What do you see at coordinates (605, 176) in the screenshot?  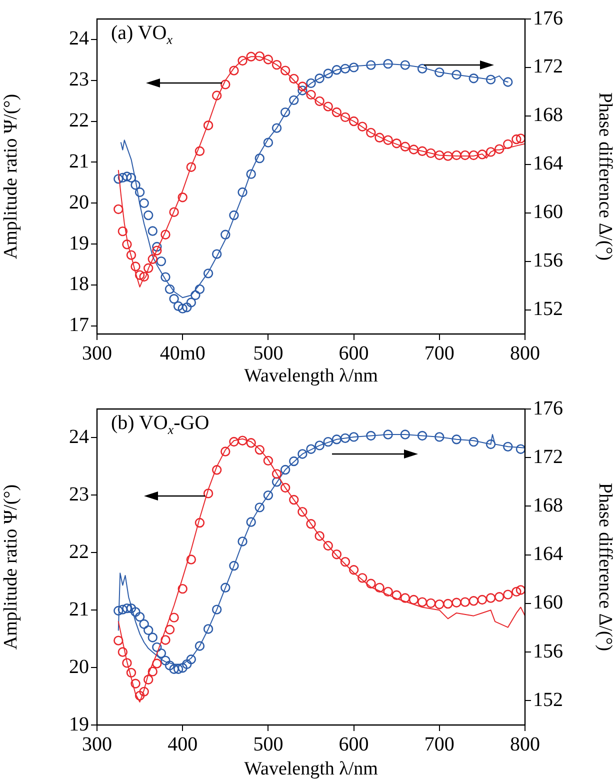 I see `y2-axis-title: Phase difference Δ/(°)` at bounding box center [605, 176].